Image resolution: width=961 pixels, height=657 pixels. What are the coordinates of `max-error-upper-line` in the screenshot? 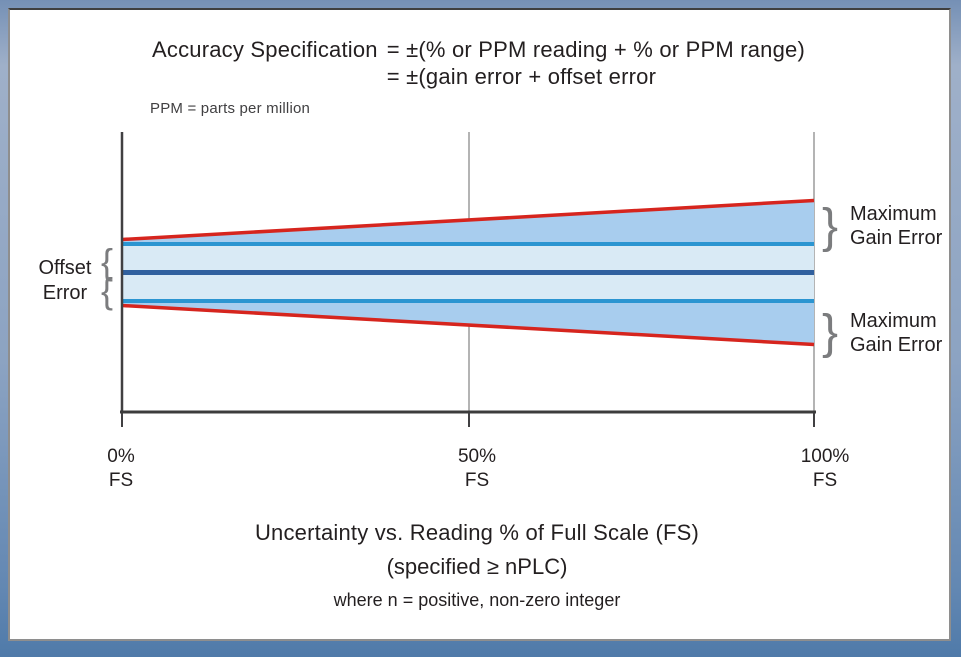 It's located at (468, 220).